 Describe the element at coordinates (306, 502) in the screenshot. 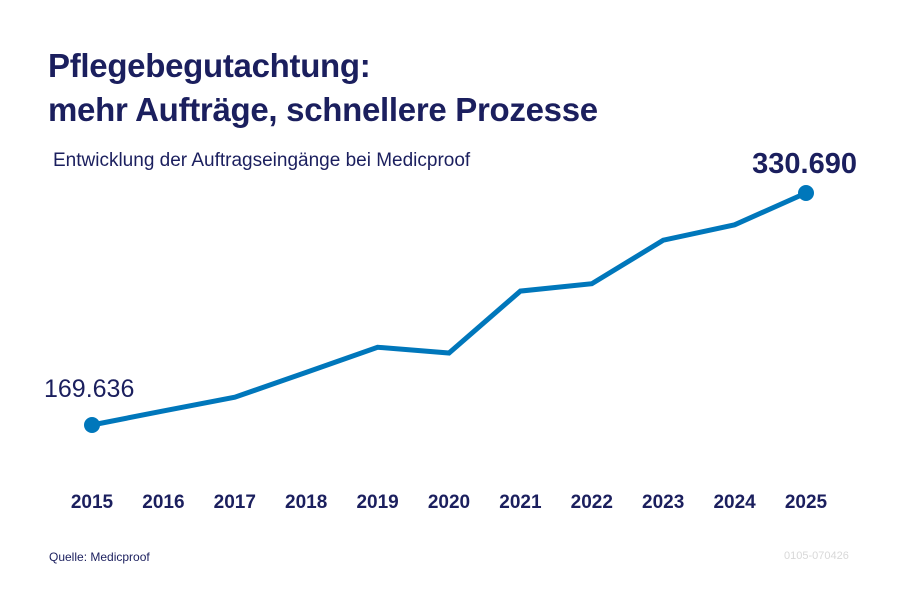

I see `x-tick-label: 2018` at that location.